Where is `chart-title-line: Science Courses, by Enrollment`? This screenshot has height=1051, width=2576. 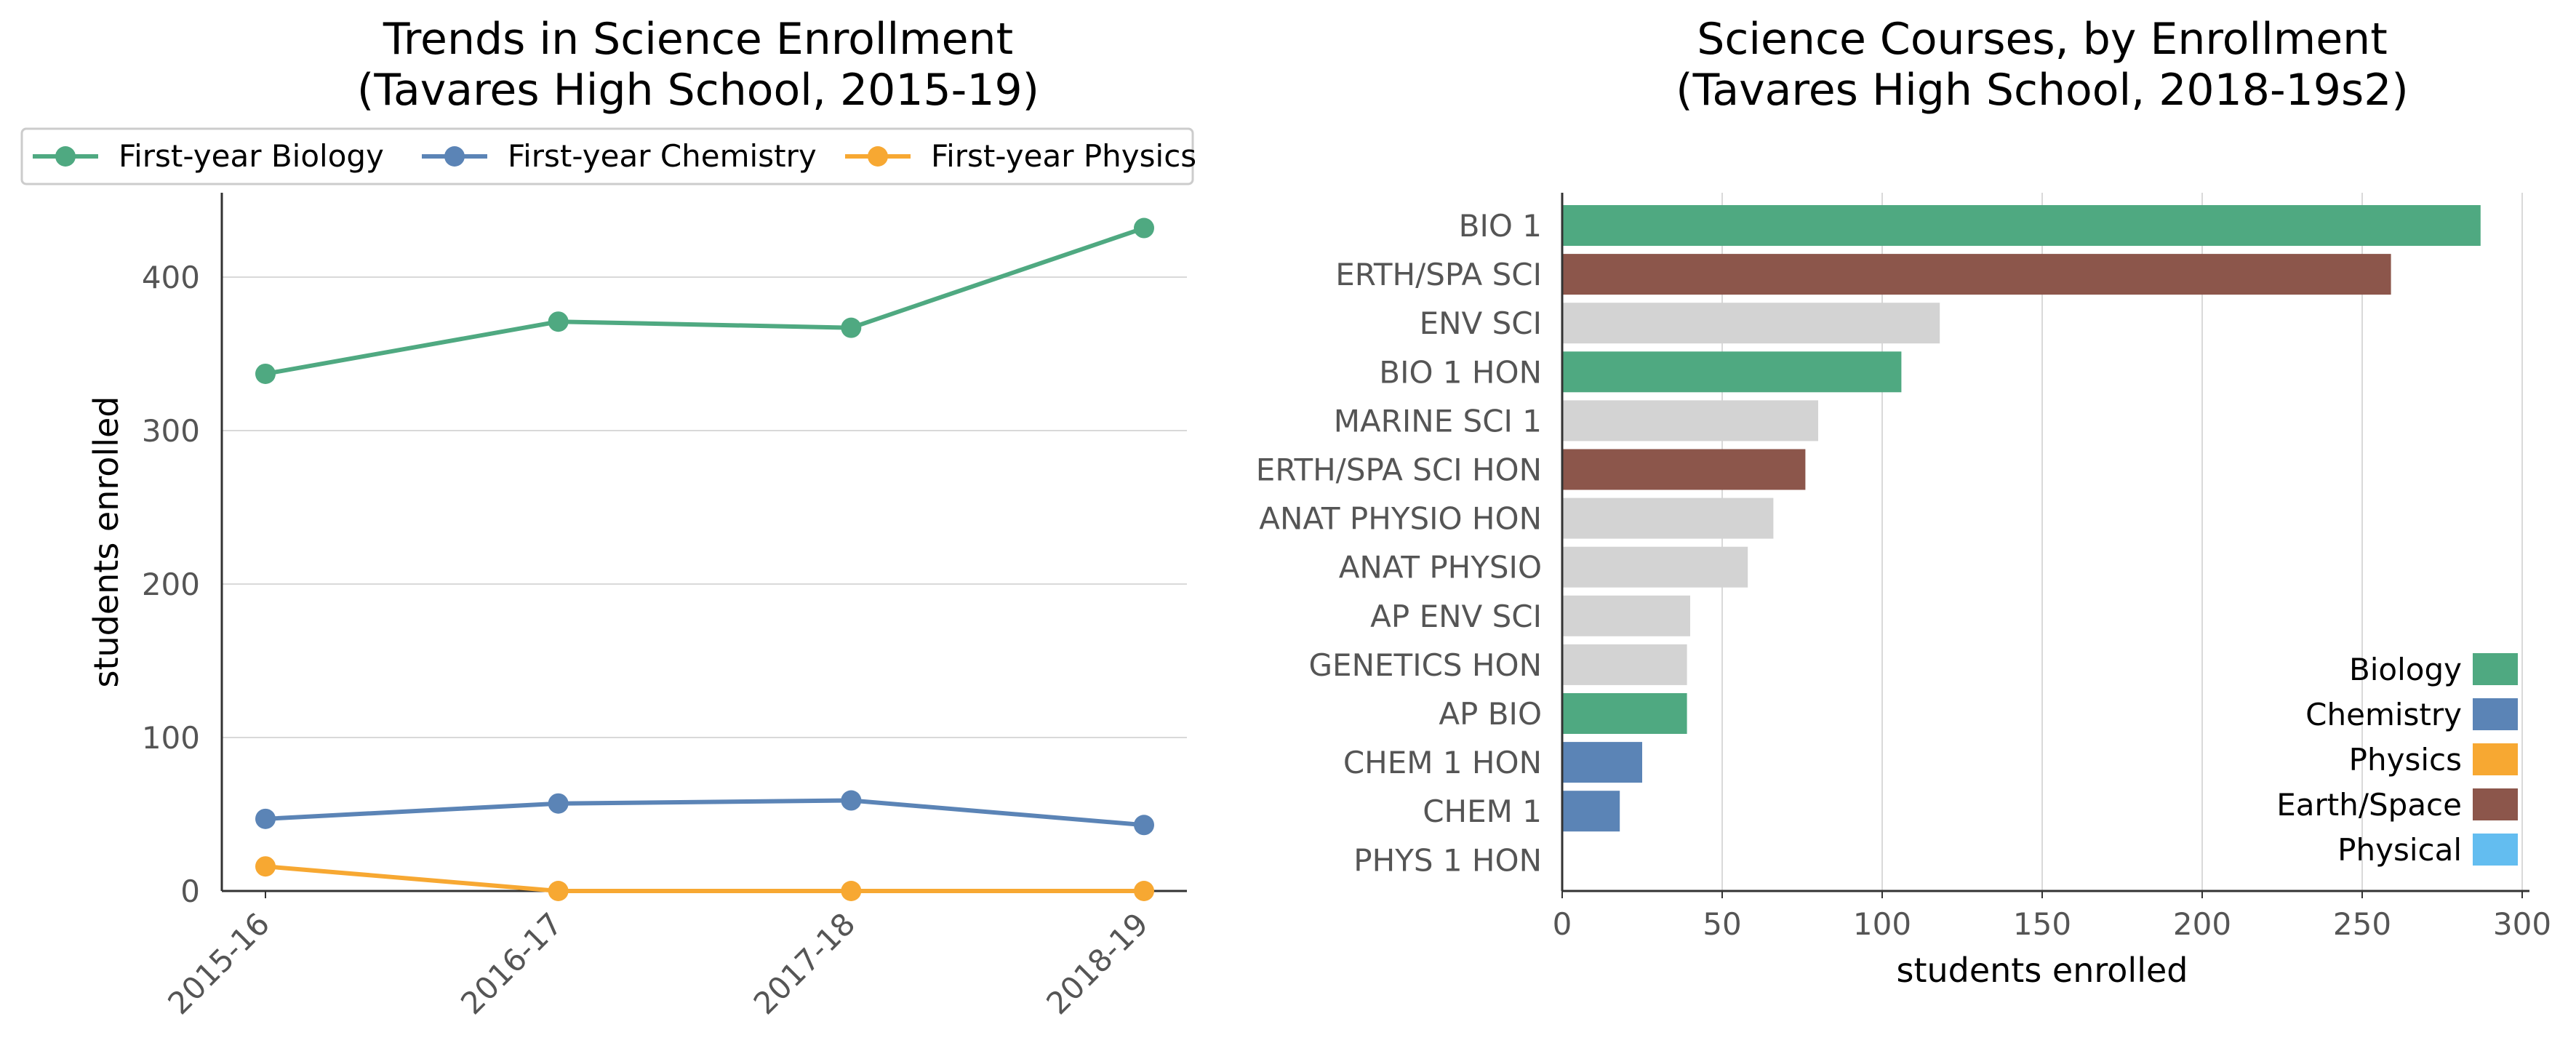
chart-title-line: Science Courses, by Enrollment is located at coordinates (2042, 40).